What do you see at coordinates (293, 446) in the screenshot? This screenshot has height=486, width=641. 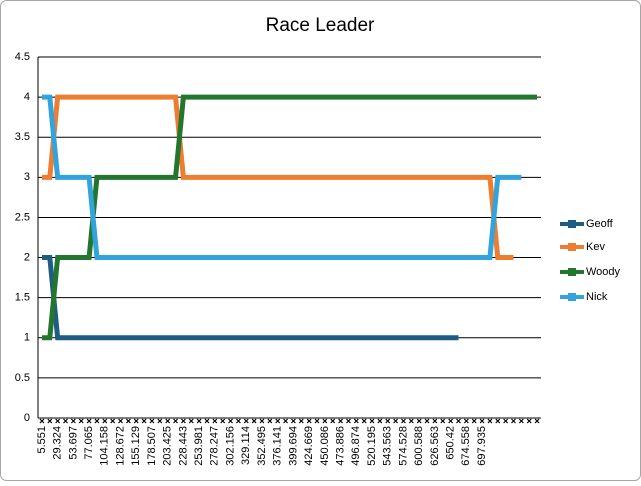 I see `x-tick-label: 399.694` at bounding box center [293, 446].